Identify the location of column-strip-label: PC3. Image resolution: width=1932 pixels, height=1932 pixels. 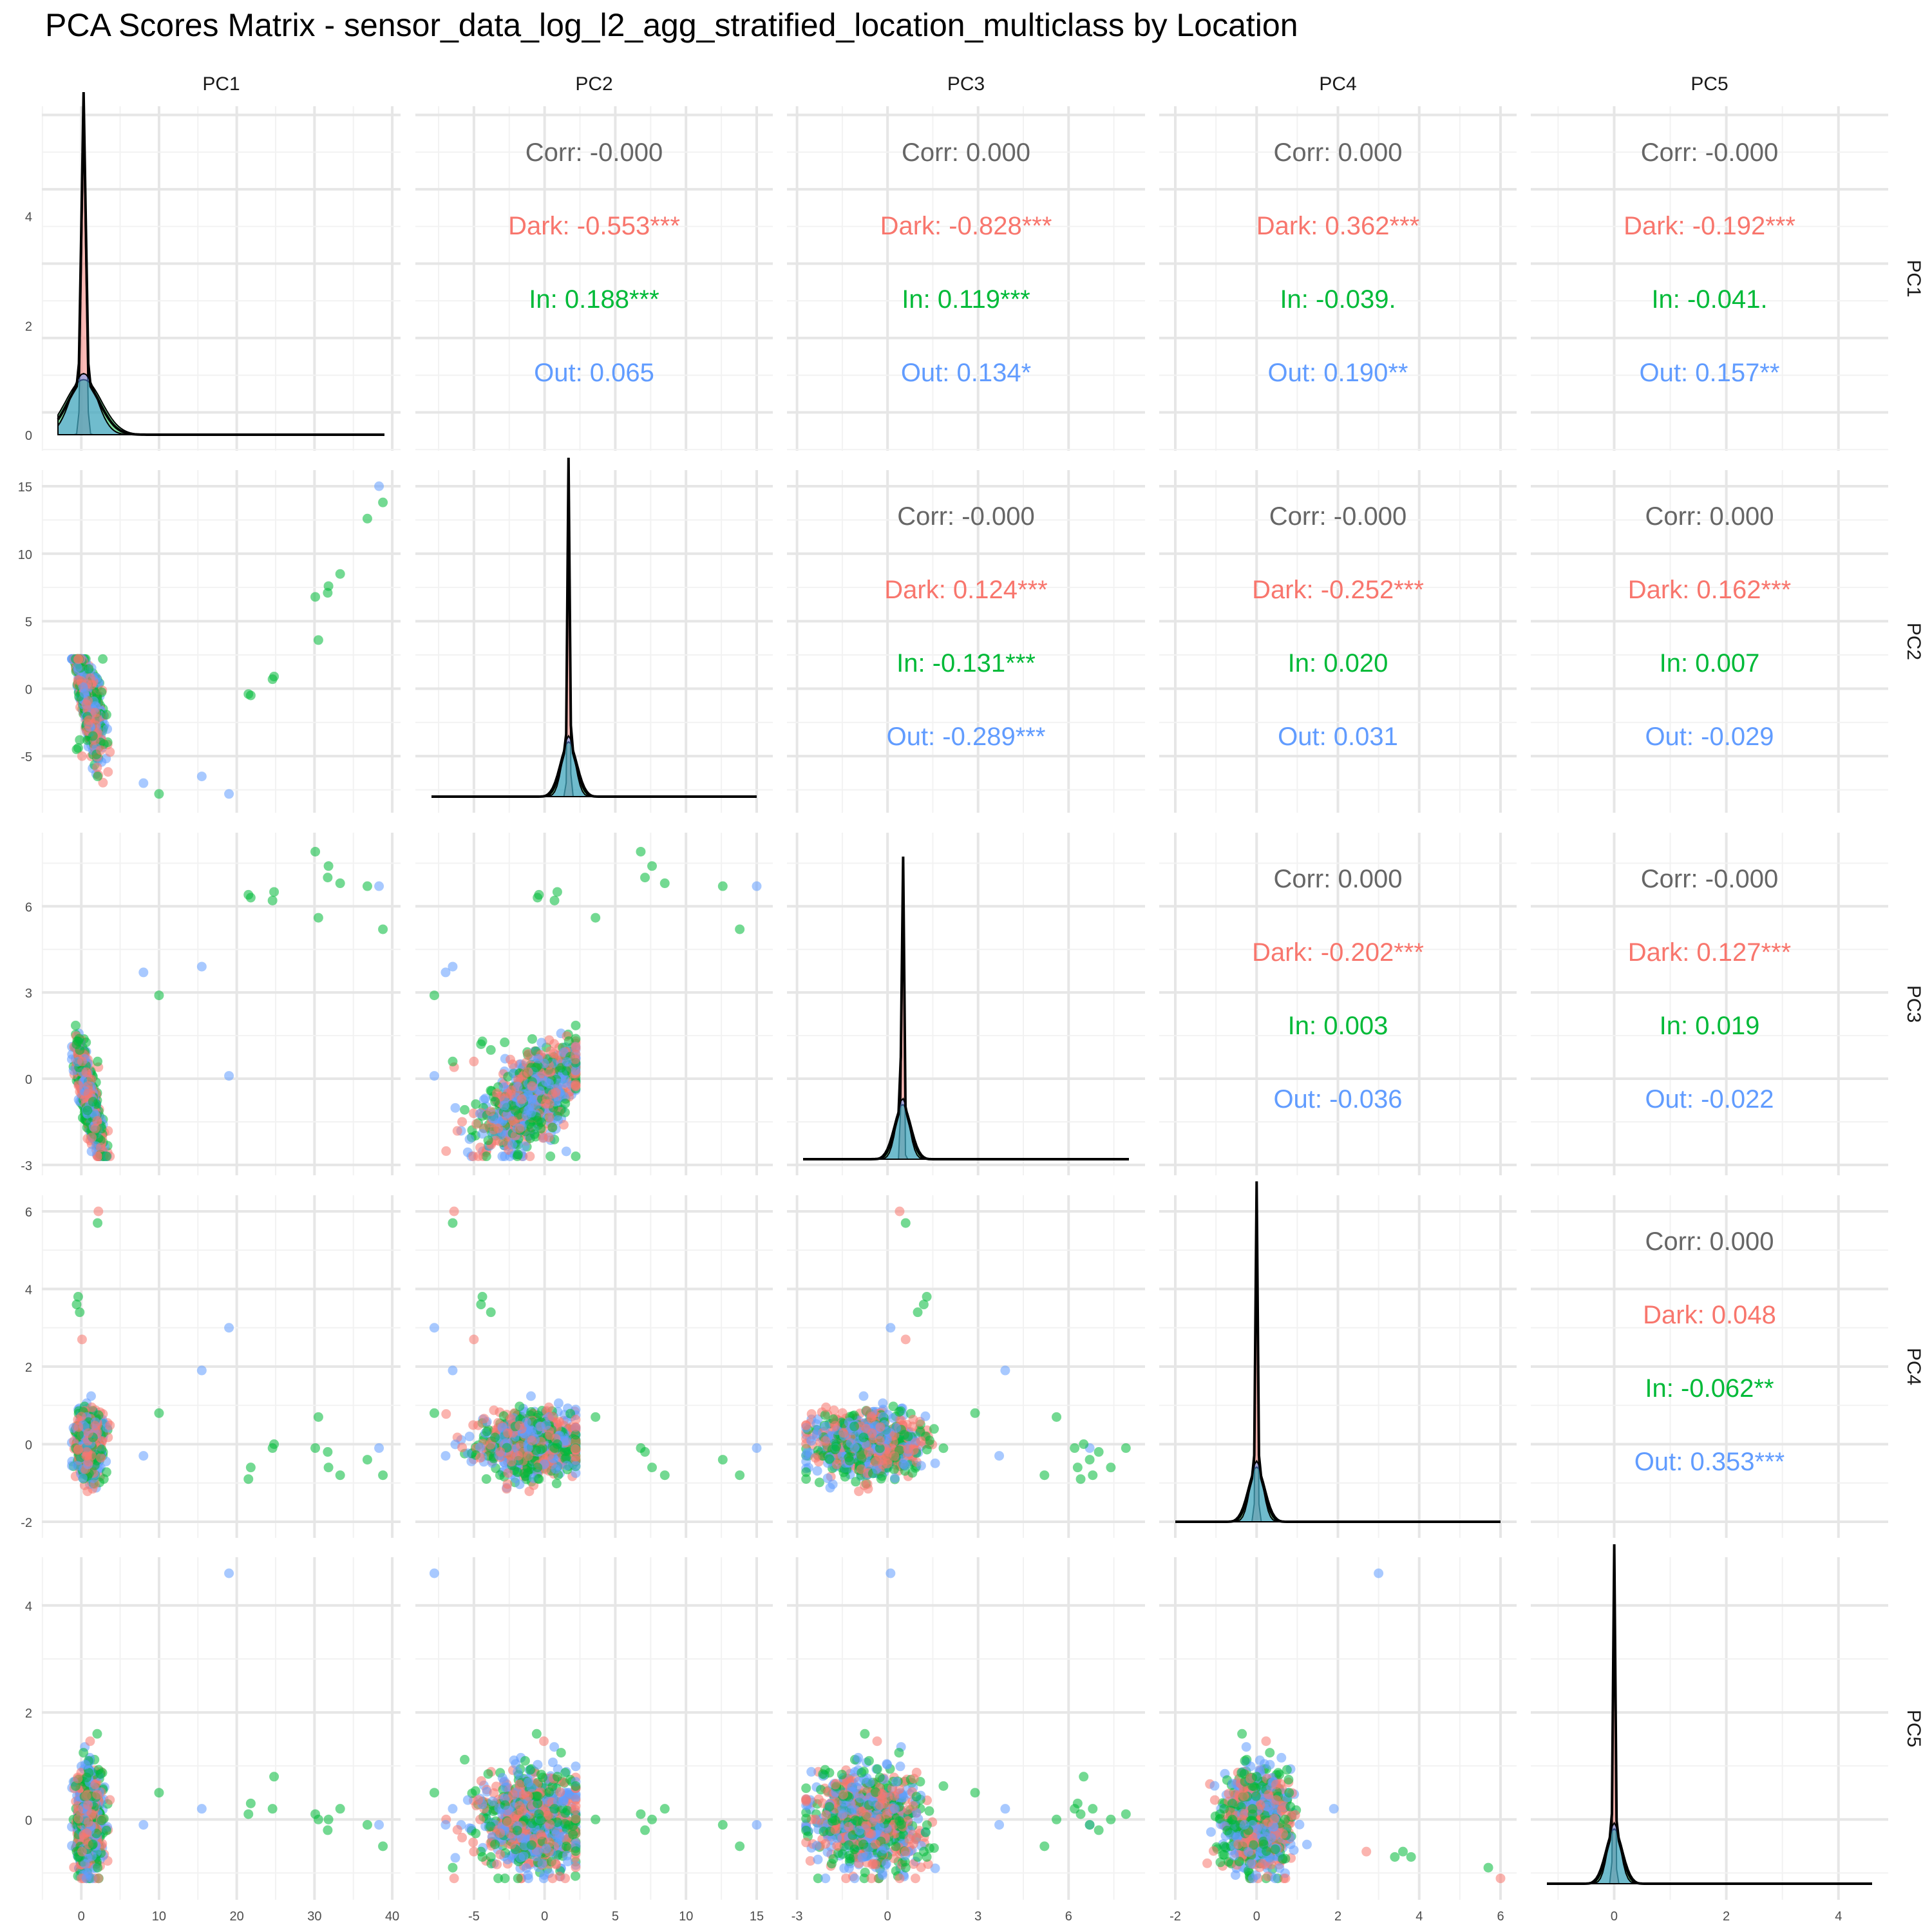
(966, 84).